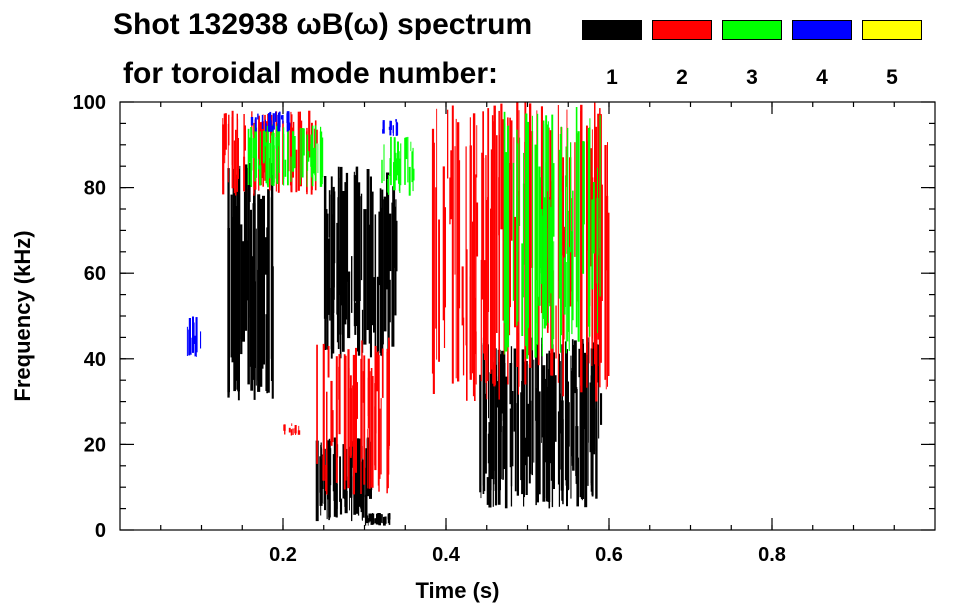 The width and height of the screenshot is (963, 615). What do you see at coordinates (822, 77) in the screenshot?
I see `legend-label-mode-4: 4` at bounding box center [822, 77].